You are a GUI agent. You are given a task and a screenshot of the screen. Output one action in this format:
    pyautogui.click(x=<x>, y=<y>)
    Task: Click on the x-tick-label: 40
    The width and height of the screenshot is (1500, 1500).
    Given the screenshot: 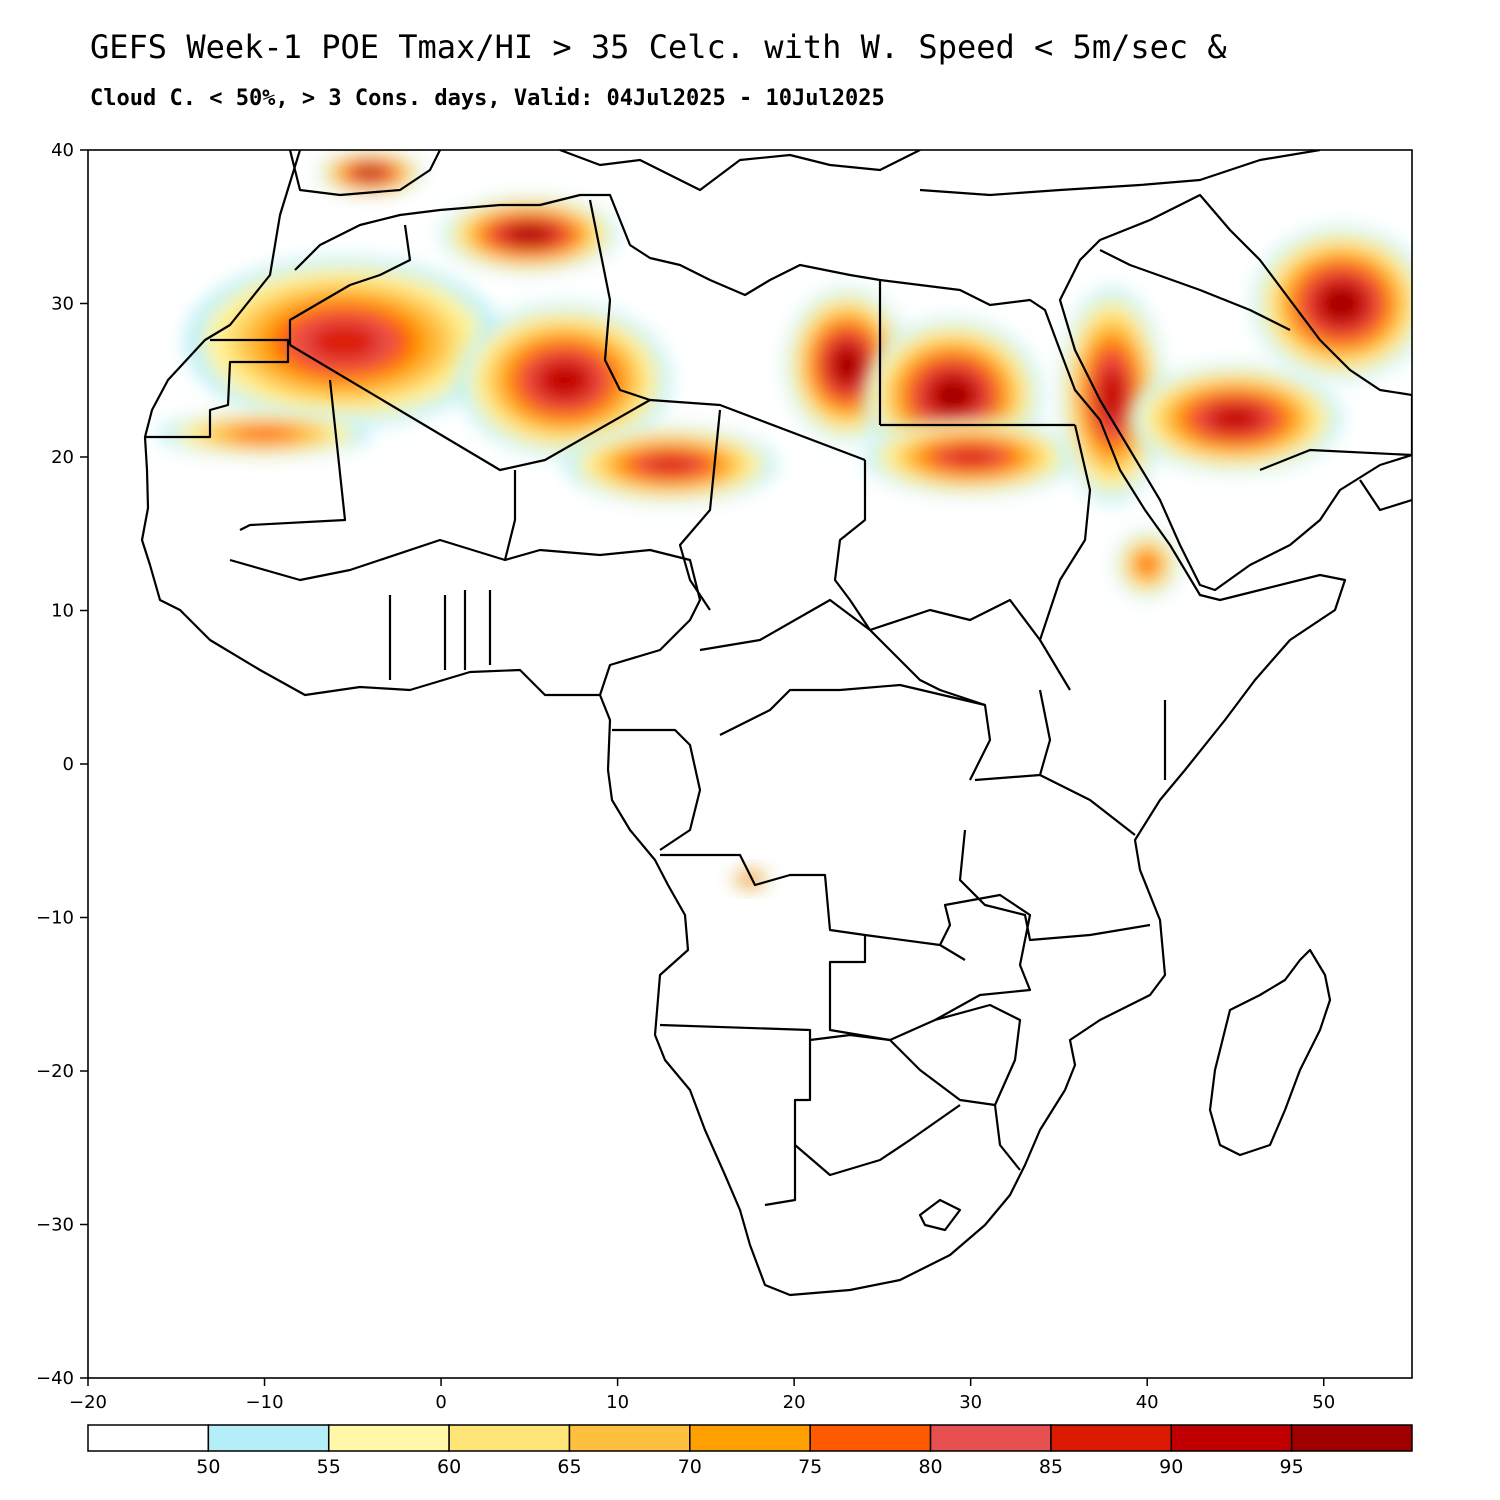 What is the action you would take?
    pyautogui.click(x=1147, y=1402)
    